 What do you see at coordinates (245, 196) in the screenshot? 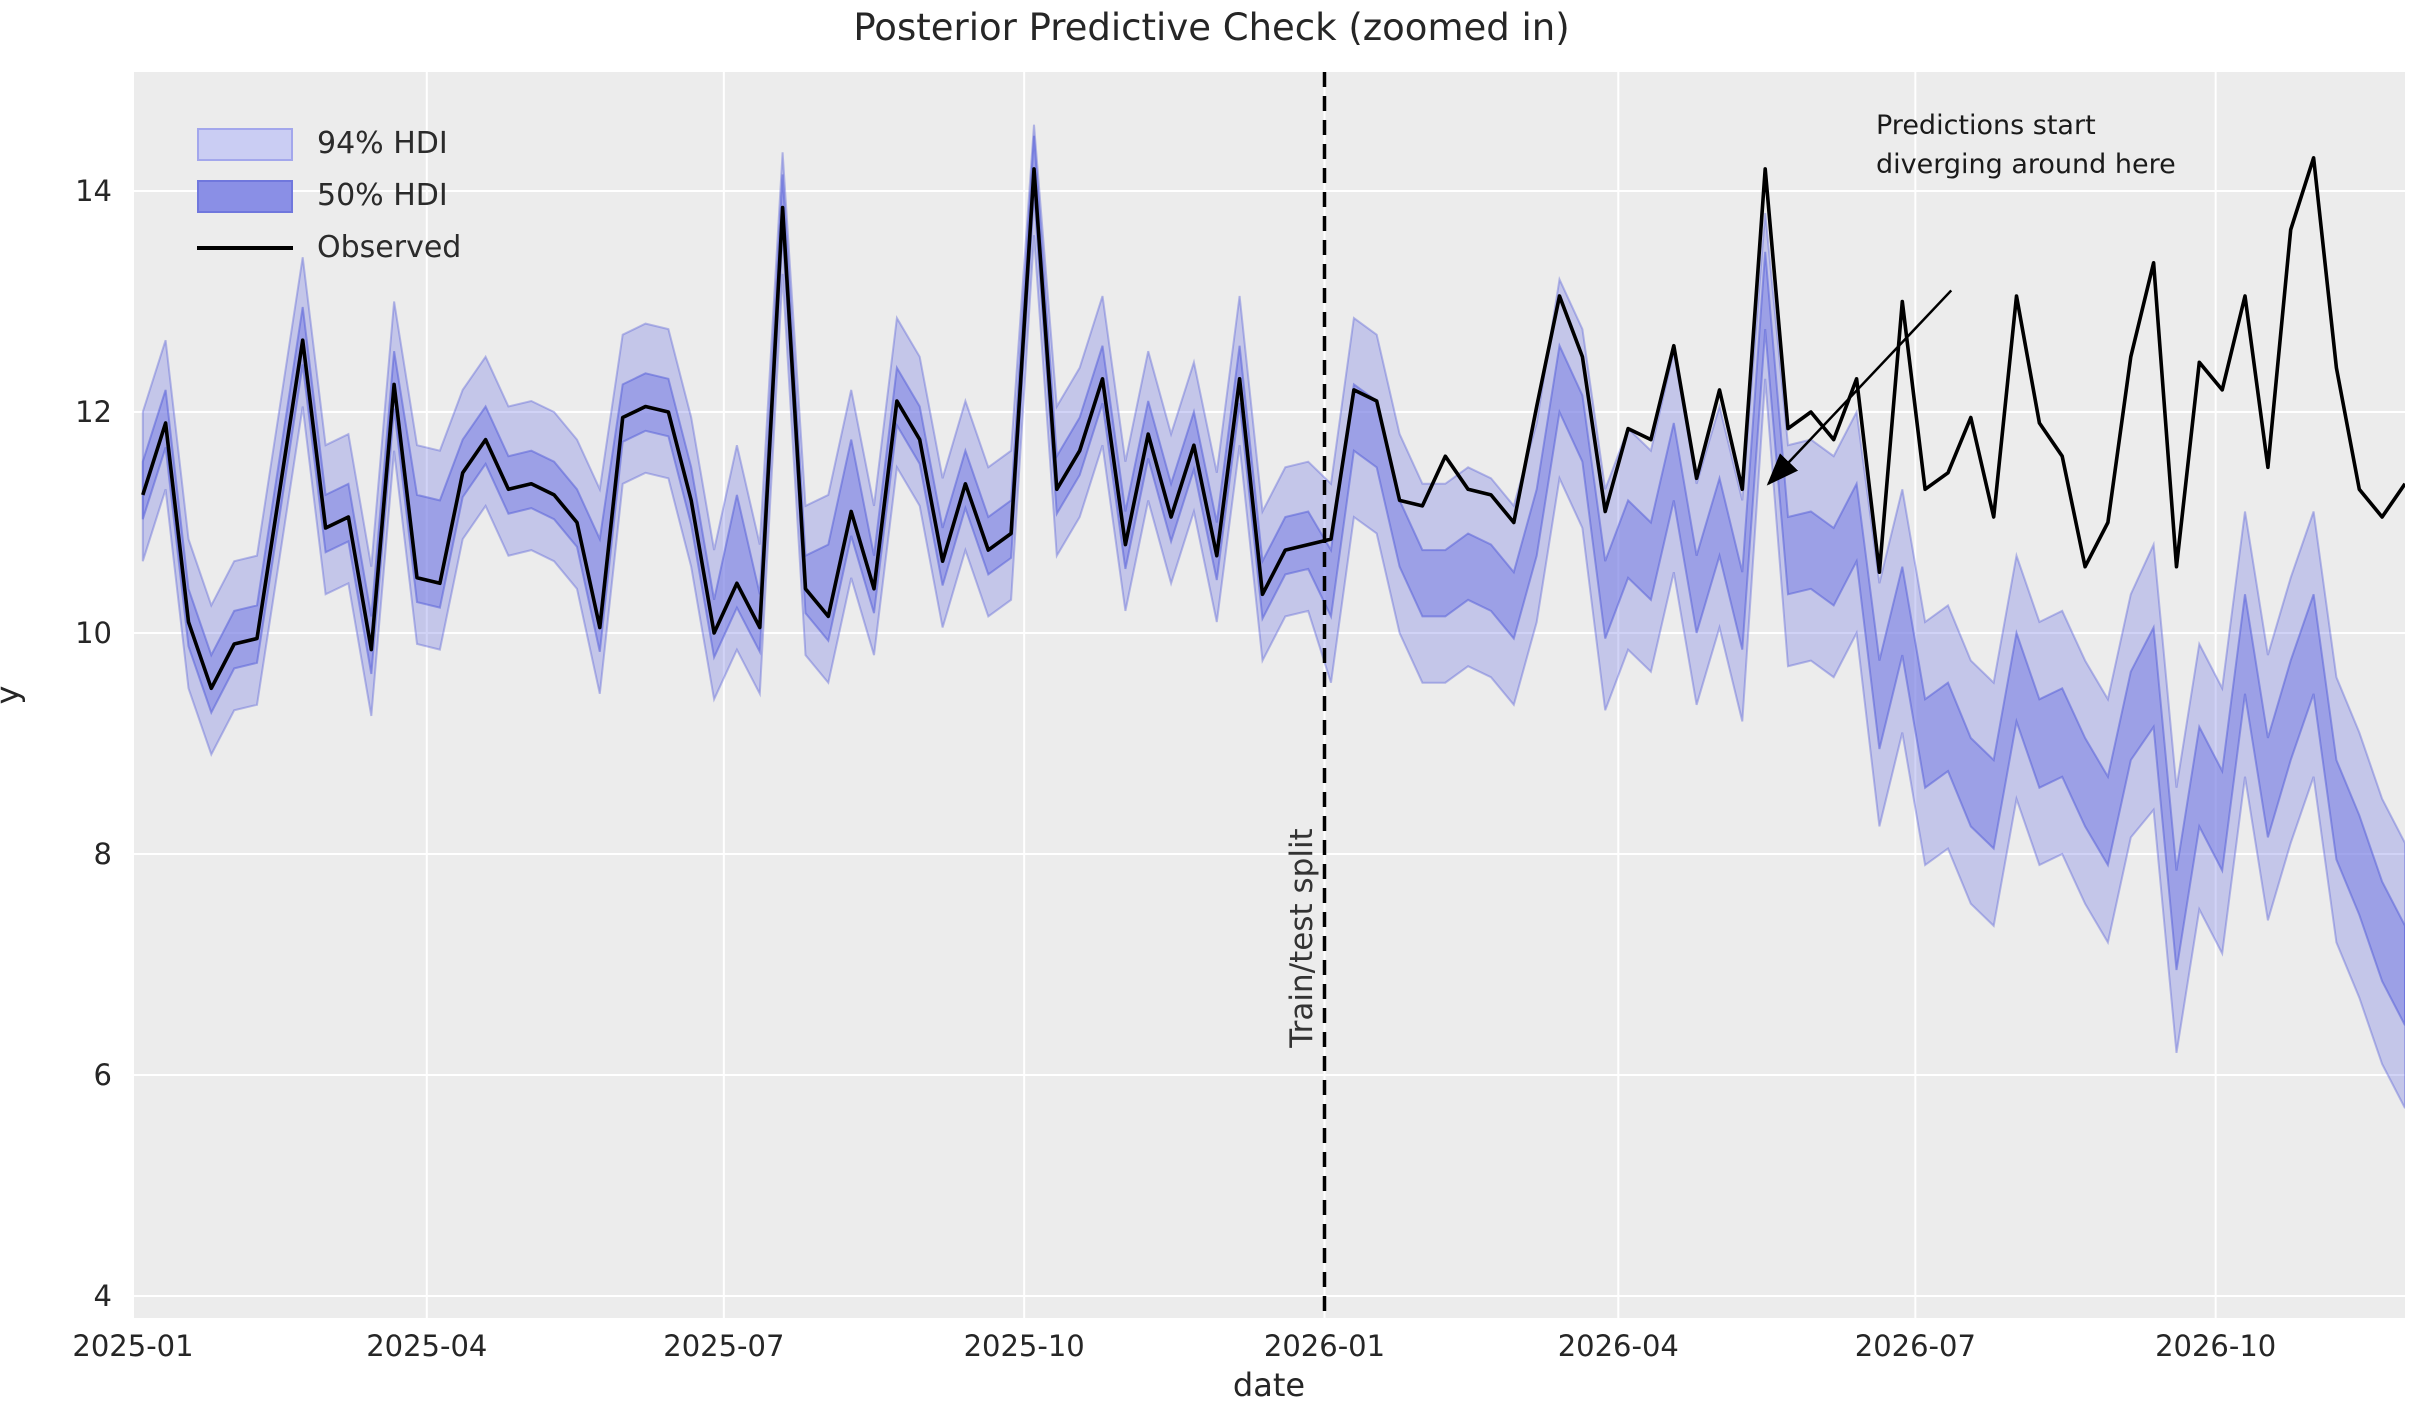
I see `hdi50-swatch-icon` at bounding box center [245, 196].